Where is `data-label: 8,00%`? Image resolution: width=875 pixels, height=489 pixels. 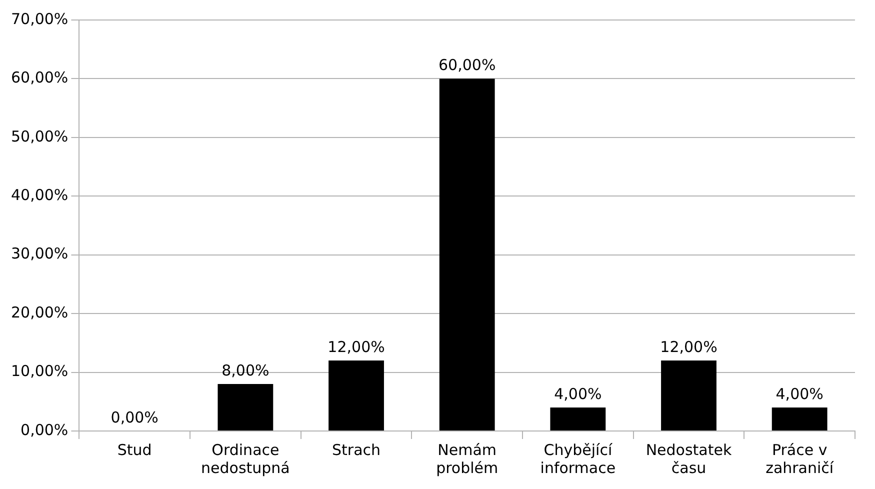 data-label: 8,00% is located at coordinates (246, 370).